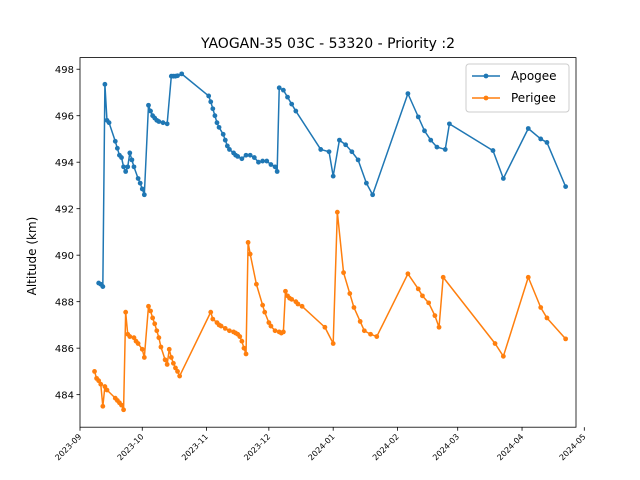  Describe the element at coordinates (32, 256) in the screenshot. I see `y-axis-label: Altitude (km)` at that location.